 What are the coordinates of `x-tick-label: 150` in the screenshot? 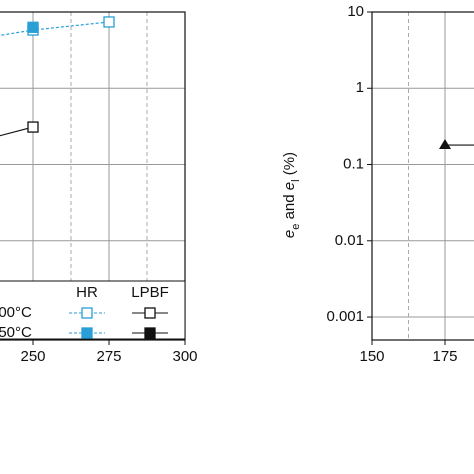 It's located at (371, 356).